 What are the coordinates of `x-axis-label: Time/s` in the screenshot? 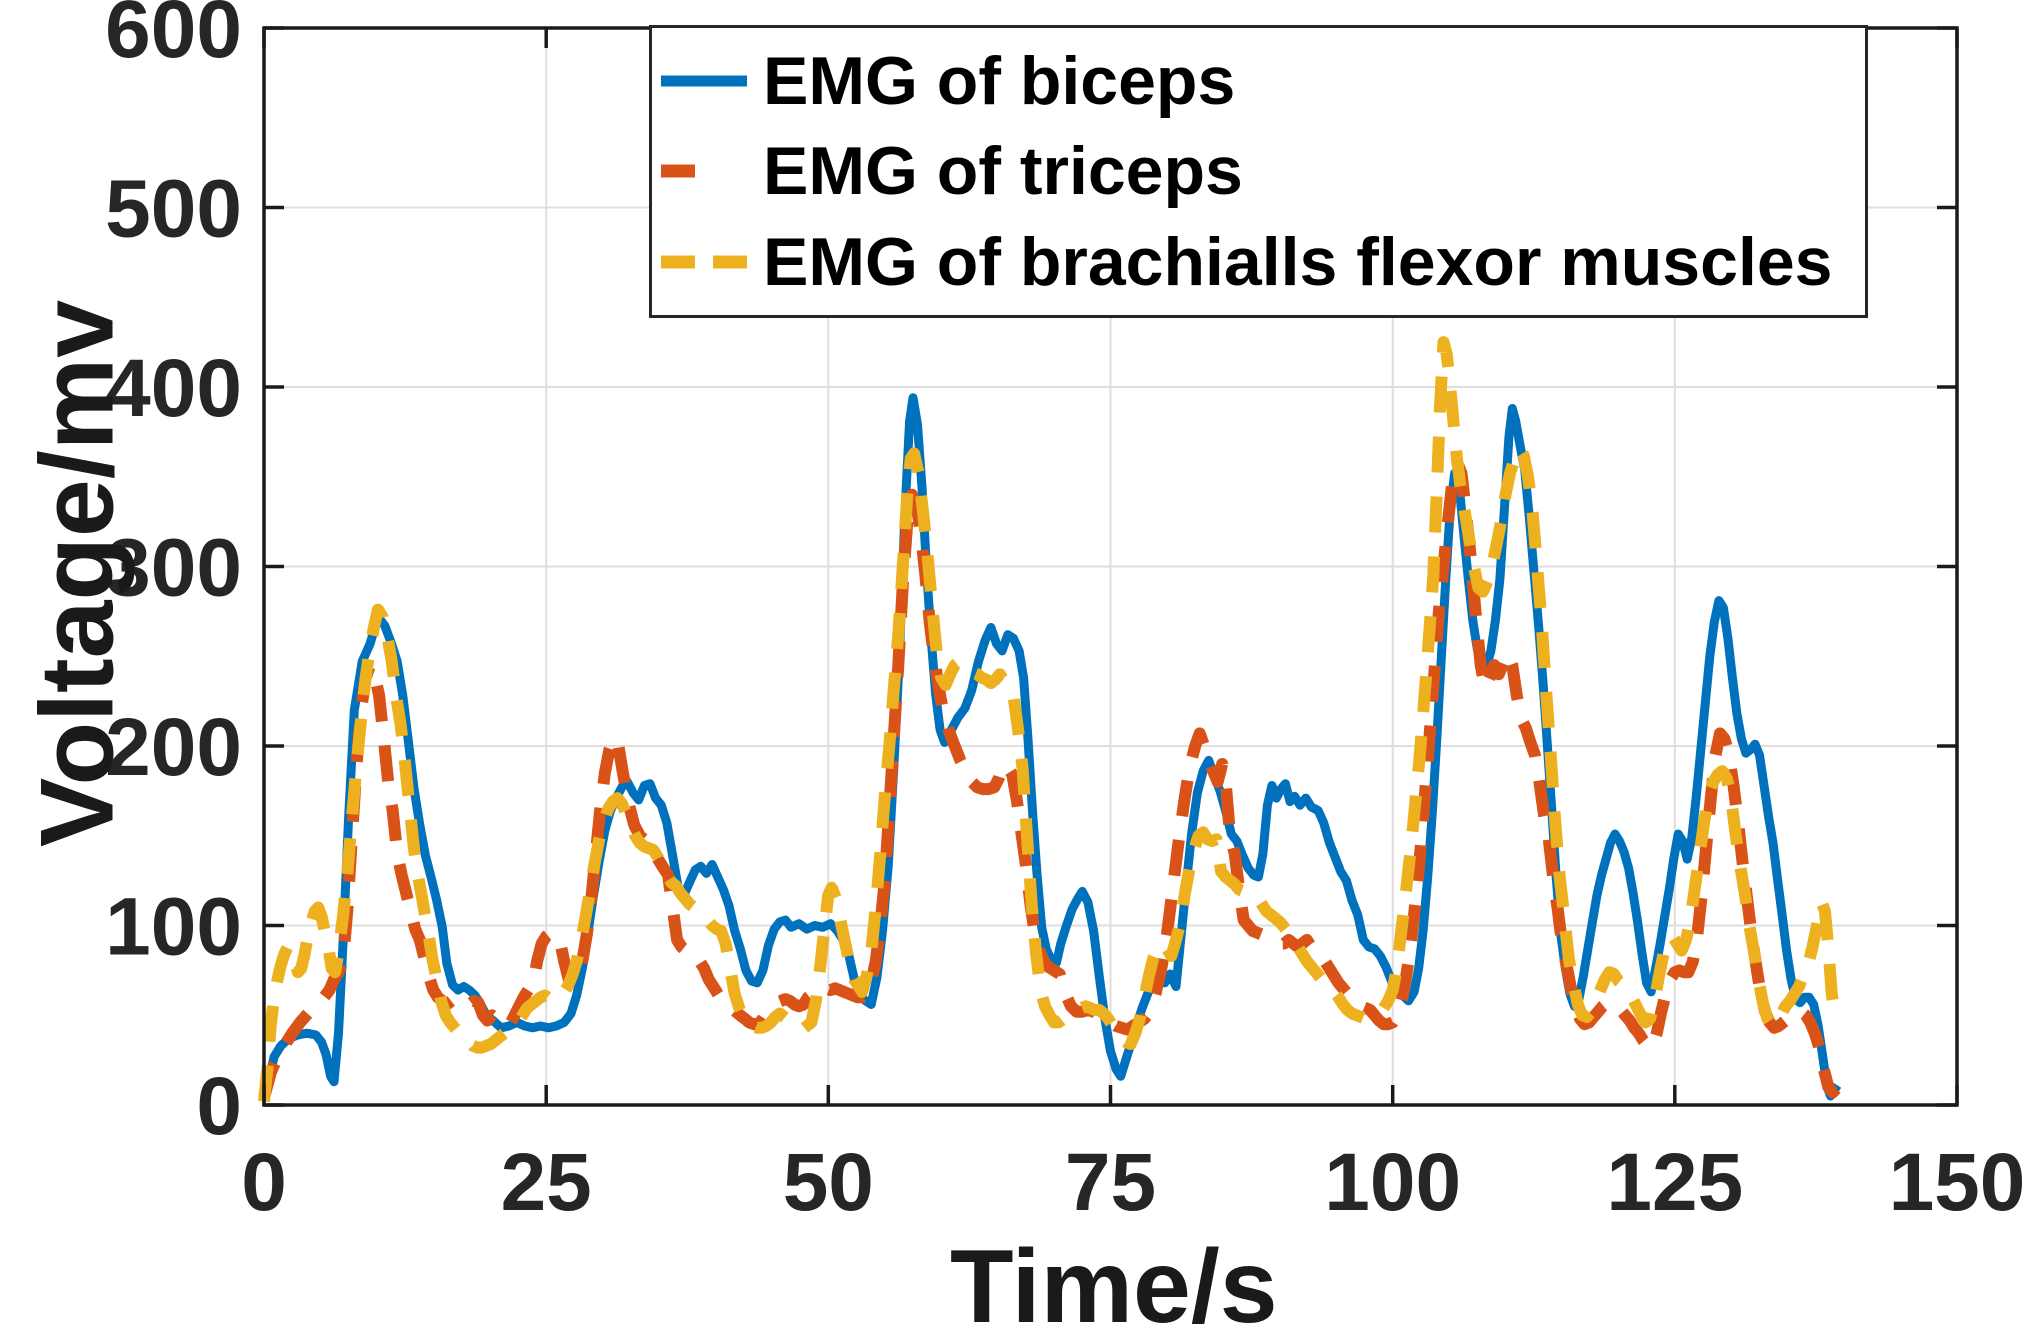 It's located at (1114, 1282).